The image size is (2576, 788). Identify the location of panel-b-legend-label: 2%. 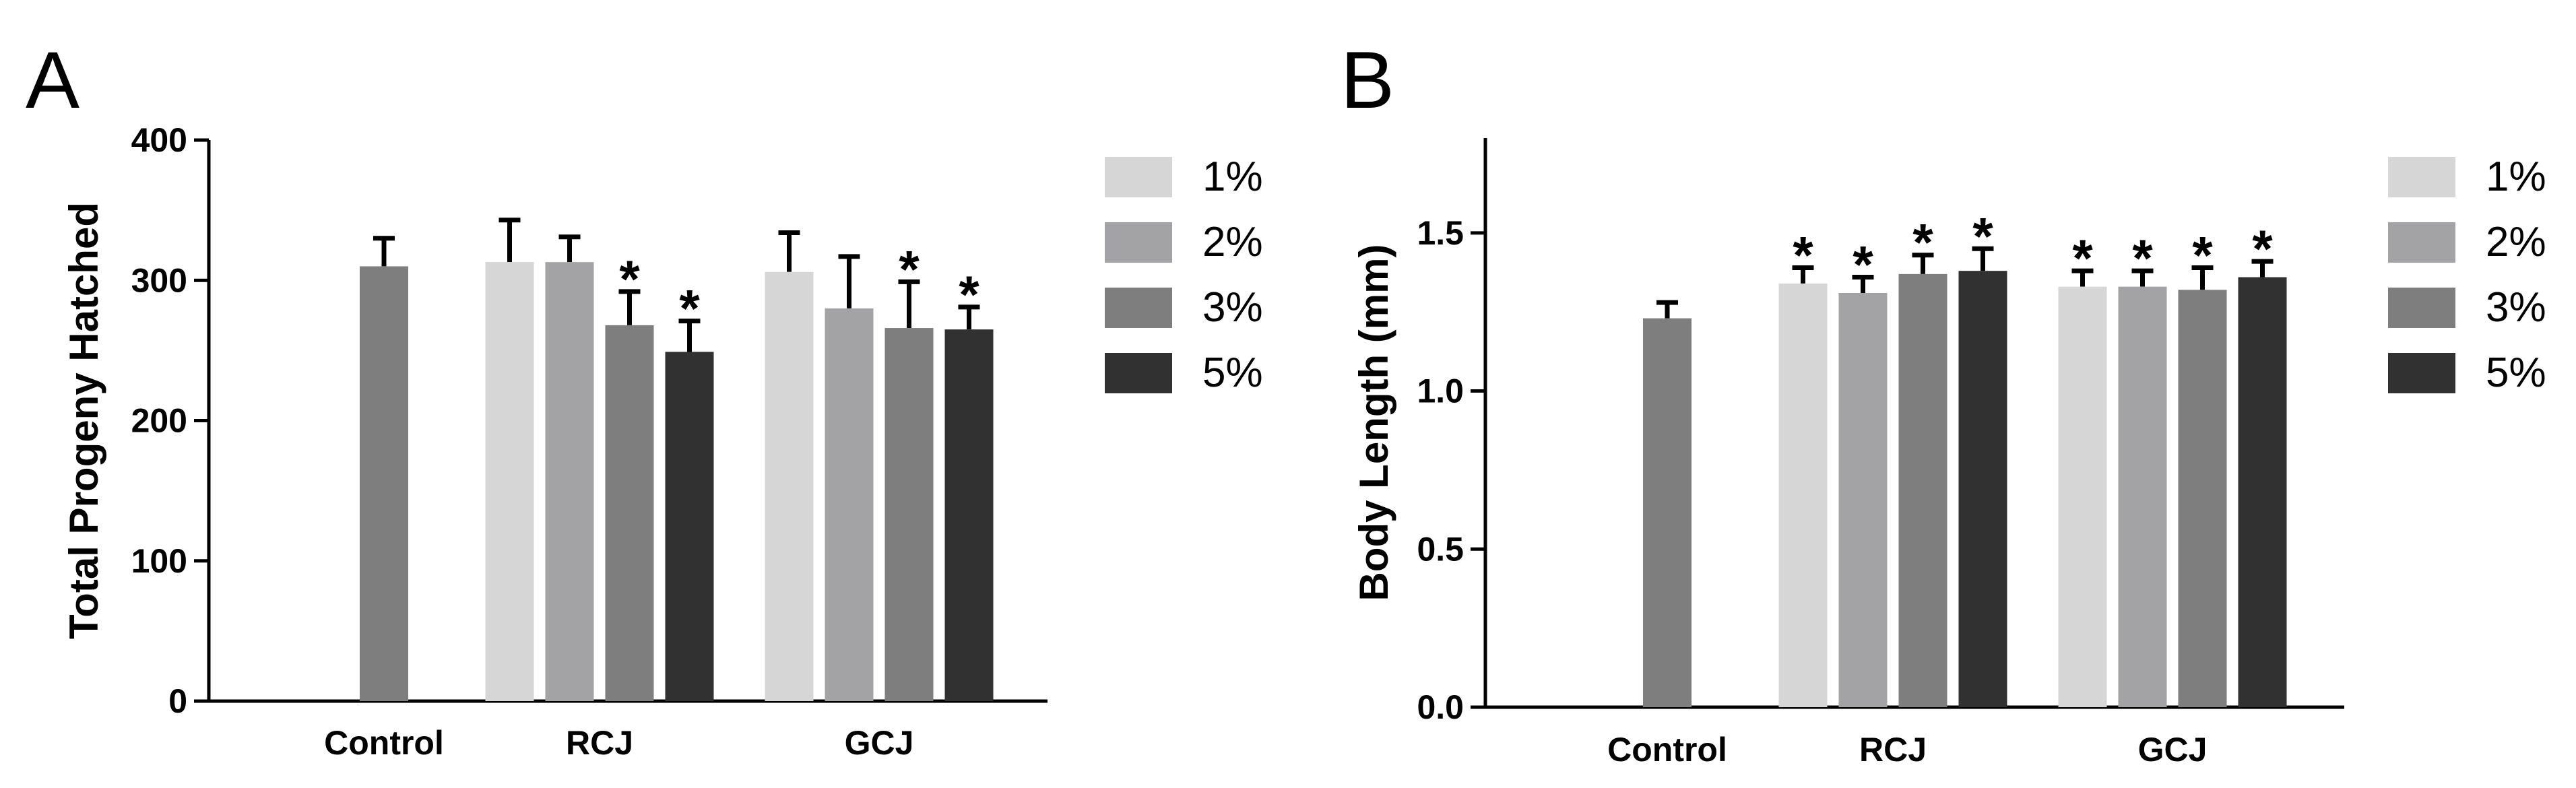
(2516, 242).